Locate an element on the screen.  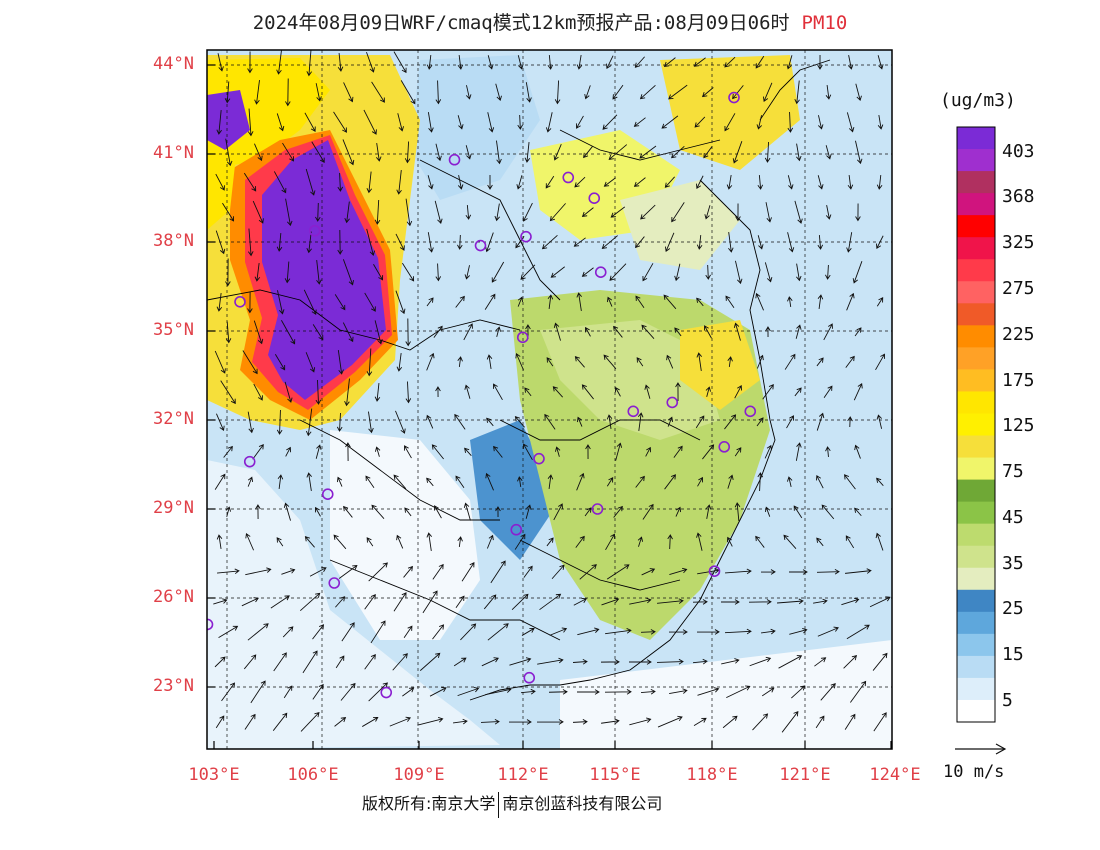
latitude-label: 26°N is located at coordinates (173, 597).